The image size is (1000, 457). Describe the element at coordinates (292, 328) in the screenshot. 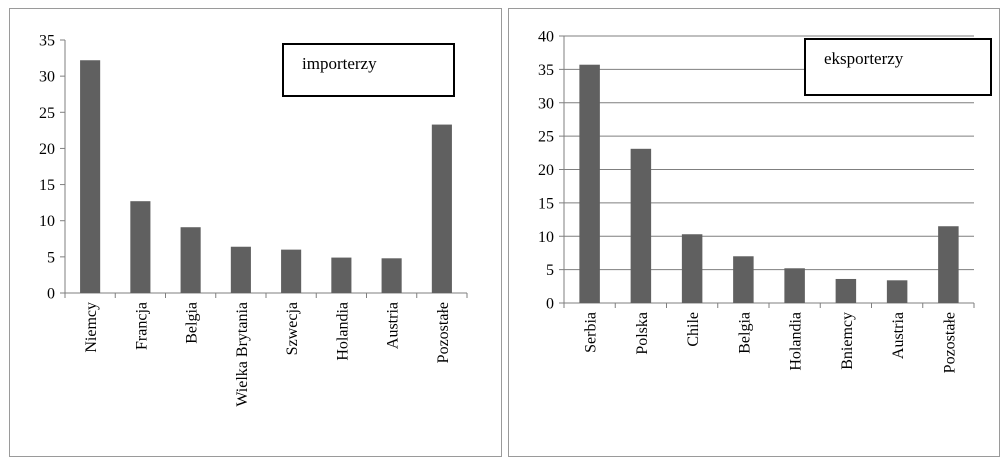

I see `x-category-label: Szwecja` at that location.